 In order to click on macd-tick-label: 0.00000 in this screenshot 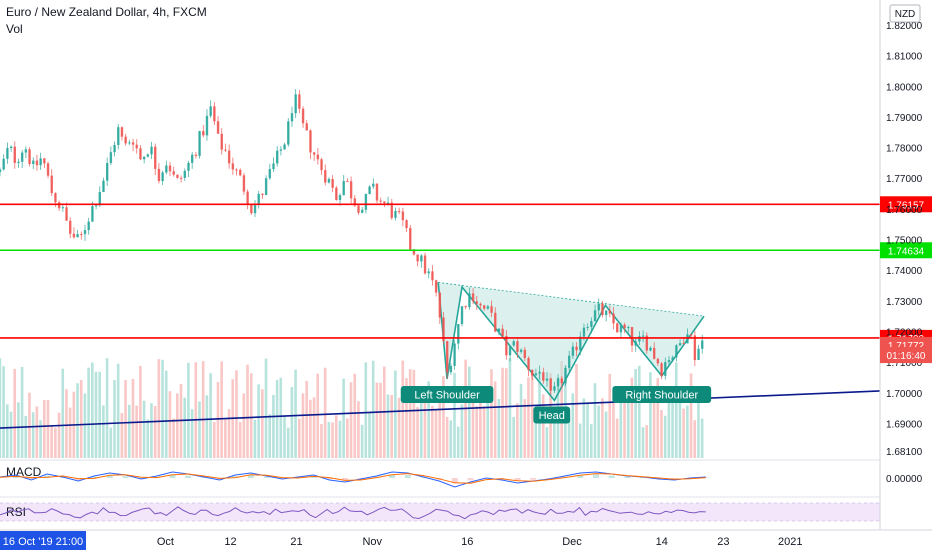, I will do `click(904, 479)`.